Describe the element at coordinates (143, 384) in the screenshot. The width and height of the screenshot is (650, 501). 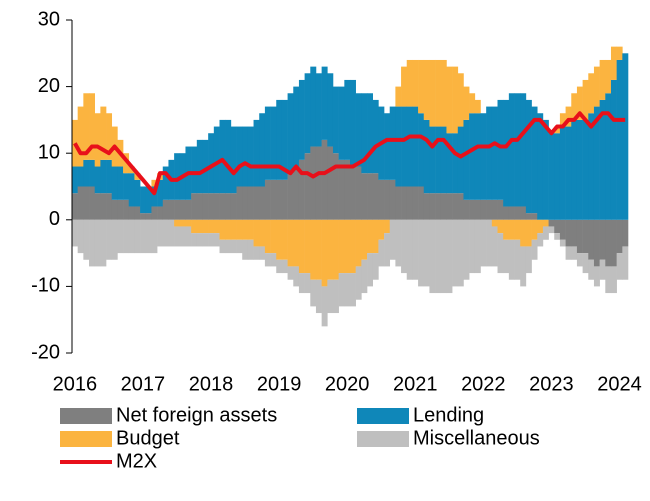
I see `x-tick-label: 2017` at that location.